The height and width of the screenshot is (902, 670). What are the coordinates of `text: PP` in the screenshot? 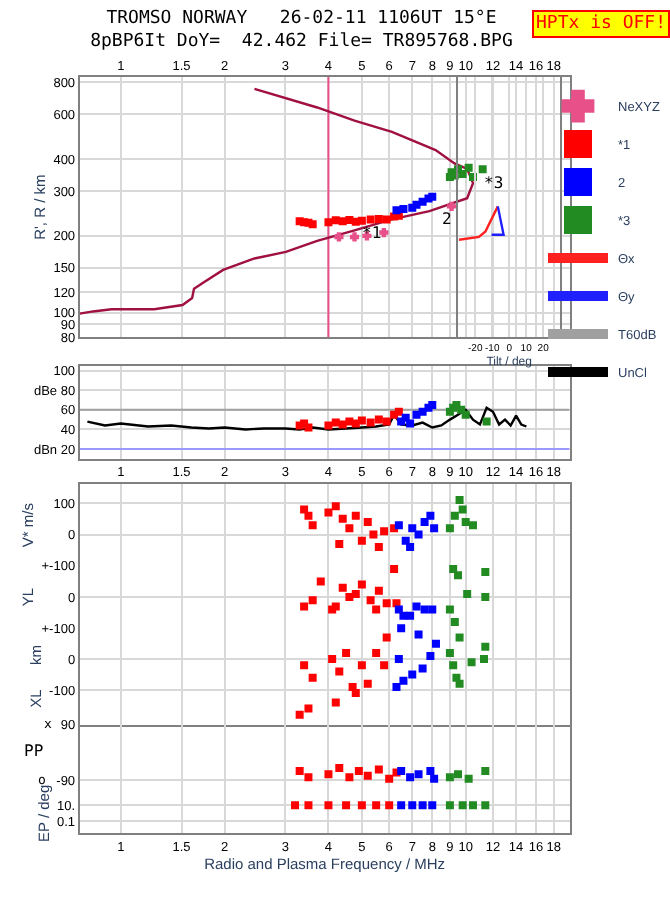 It's located at (34, 751).